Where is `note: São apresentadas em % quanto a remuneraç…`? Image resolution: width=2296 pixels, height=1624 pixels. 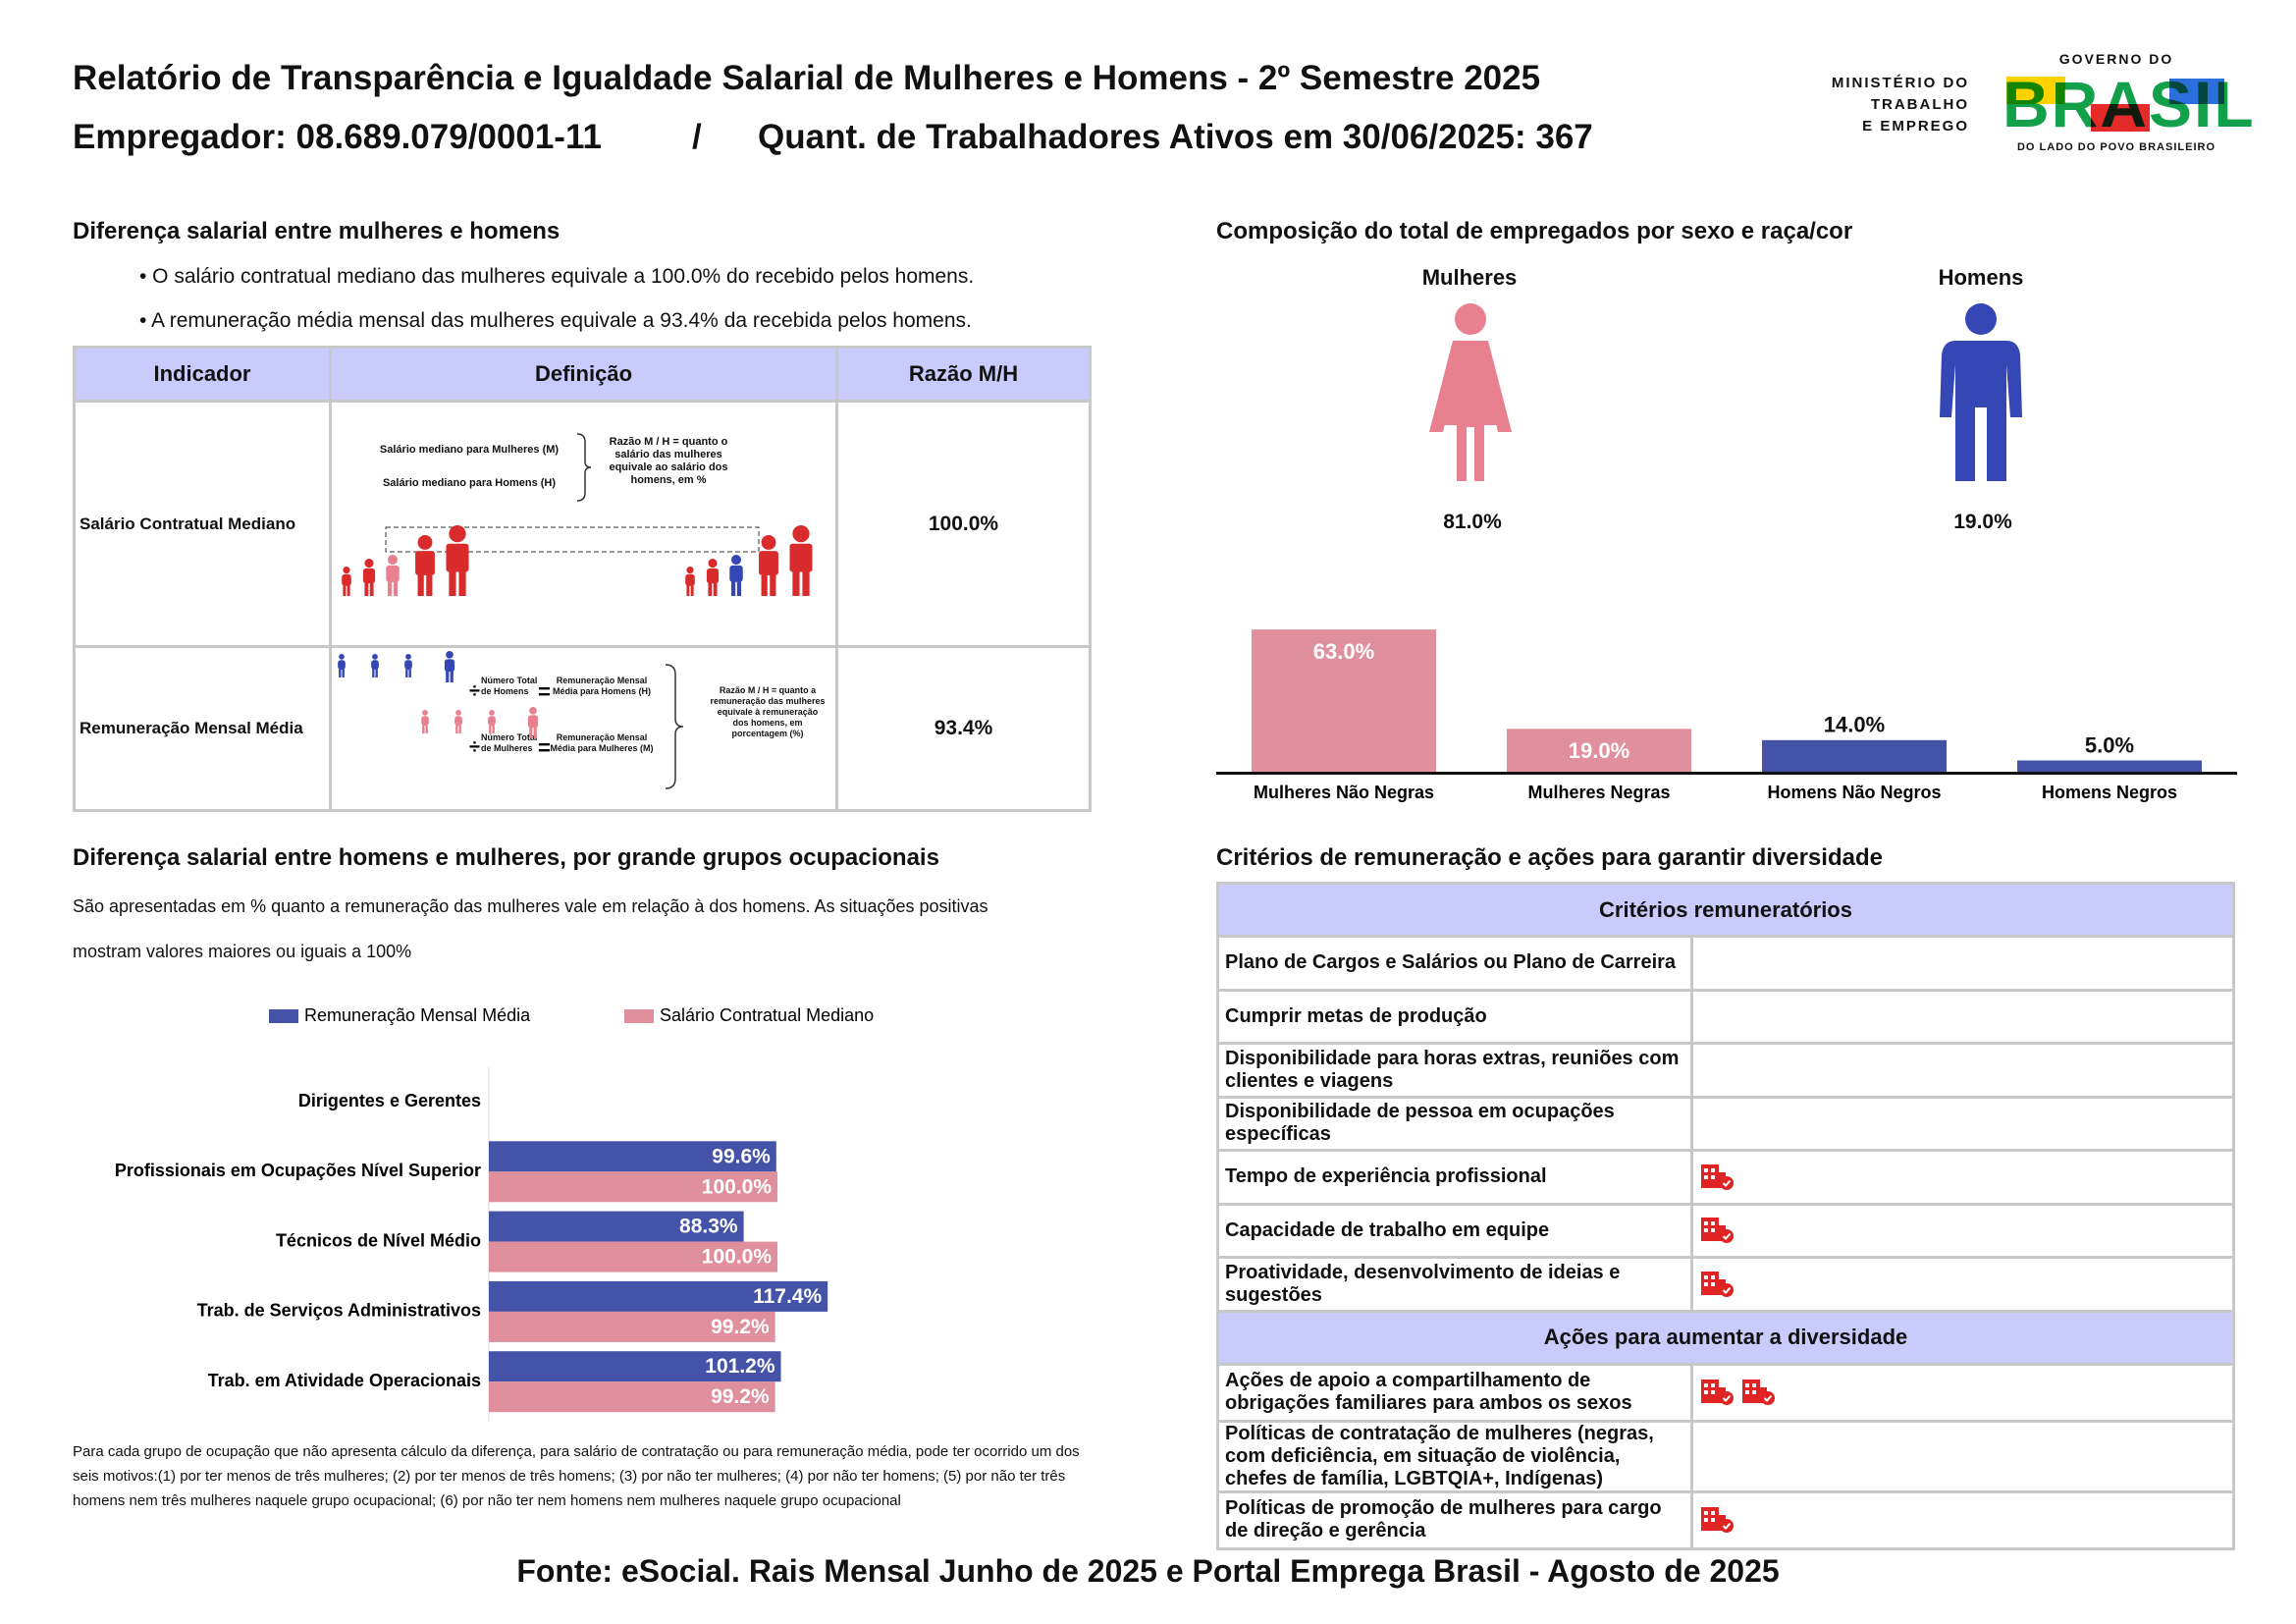
note: São apresentadas em % quanto a remuneraç… is located at coordinates (530, 928).